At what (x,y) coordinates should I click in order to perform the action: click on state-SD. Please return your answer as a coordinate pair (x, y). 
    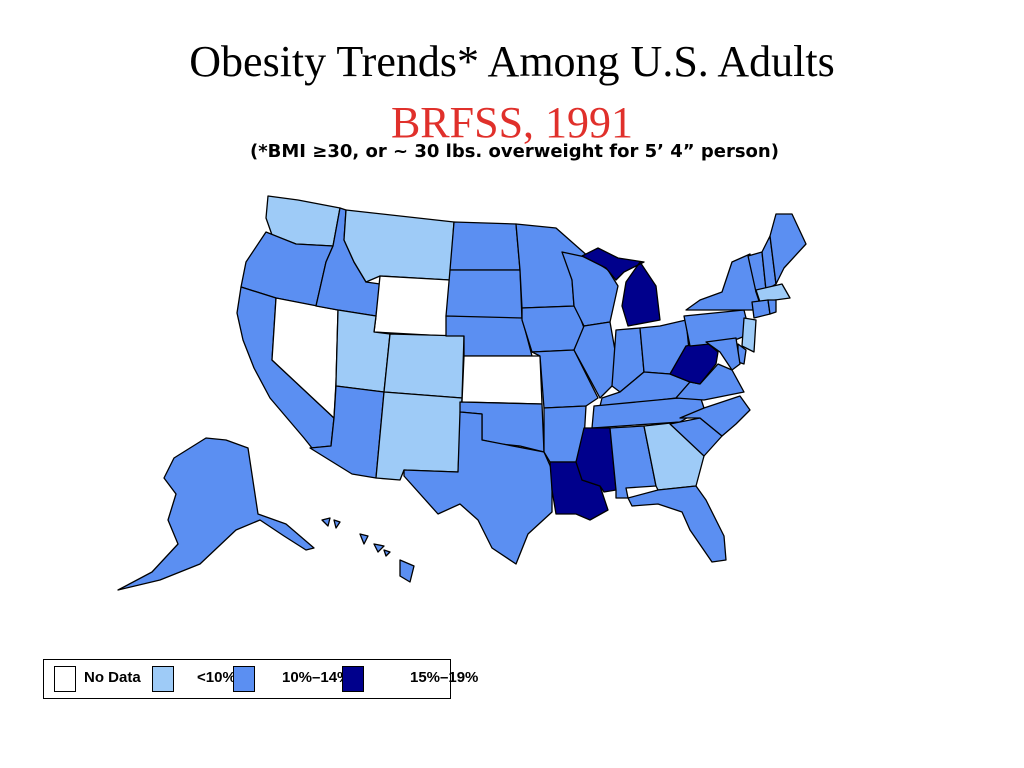
    Looking at the image, I should click on (484, 295).